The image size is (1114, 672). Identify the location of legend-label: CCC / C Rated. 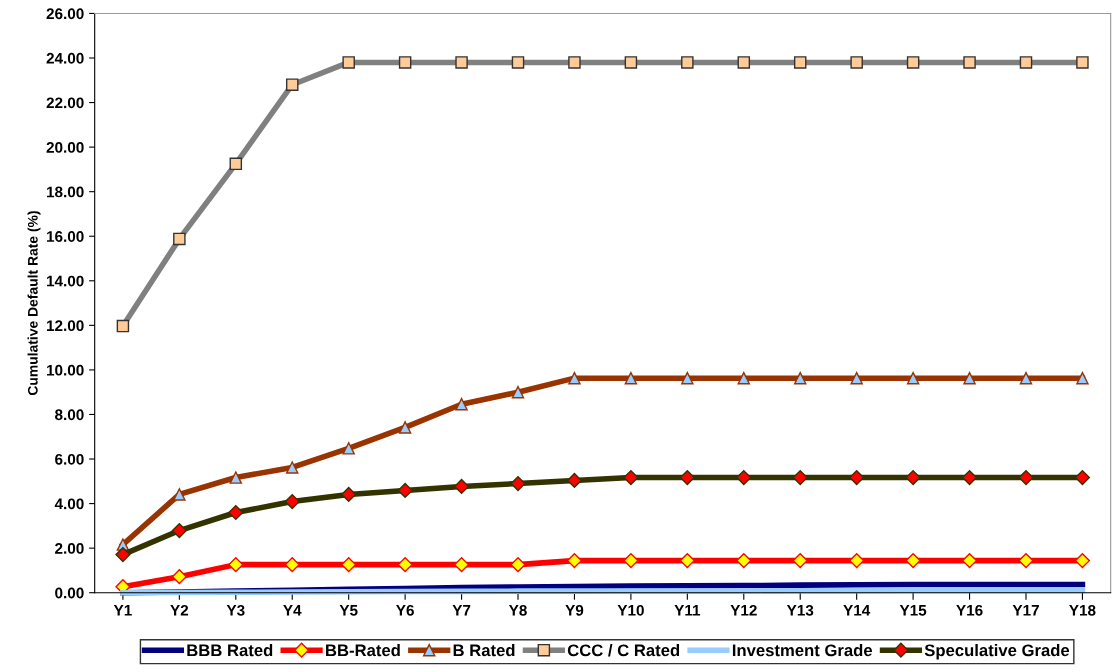
(623, 650).